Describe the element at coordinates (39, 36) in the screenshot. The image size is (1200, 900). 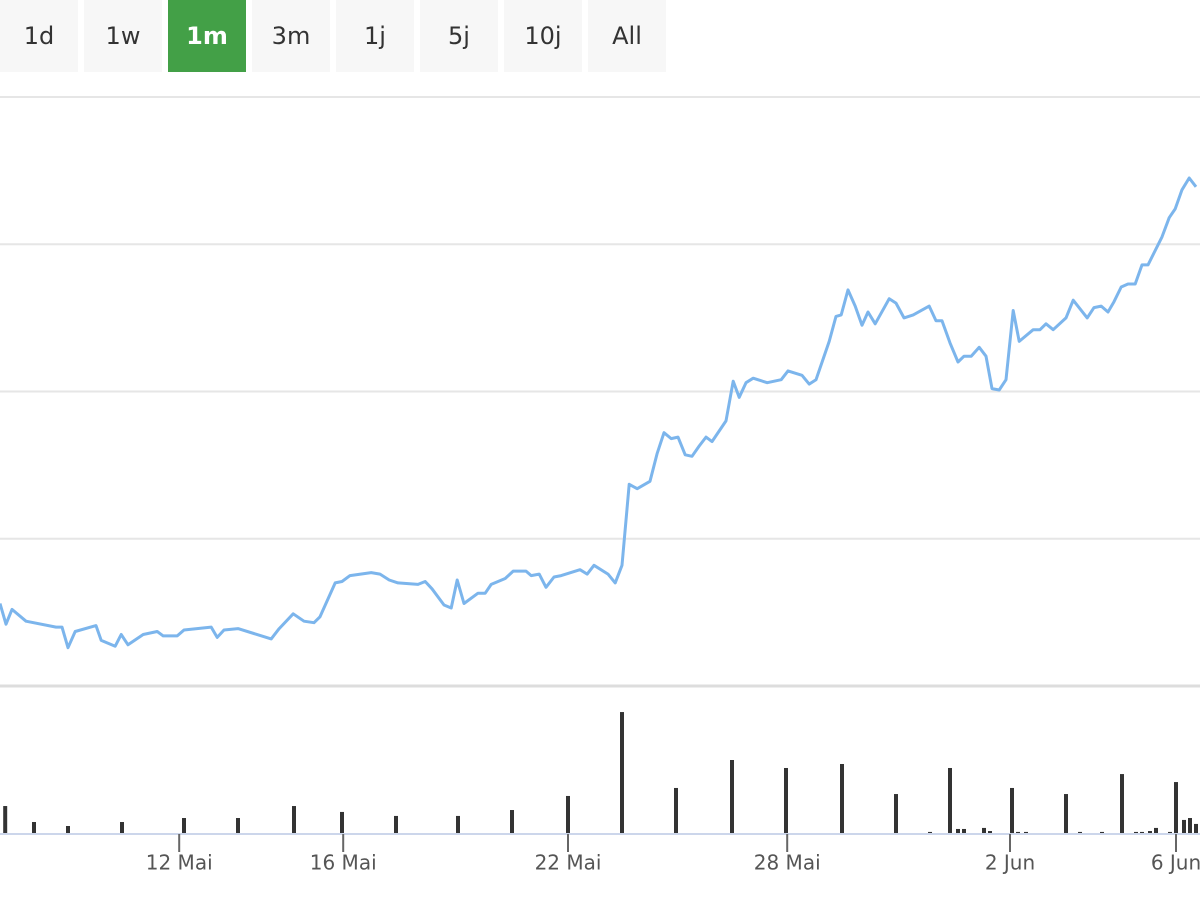
I see `range-button: 1d` at that location.